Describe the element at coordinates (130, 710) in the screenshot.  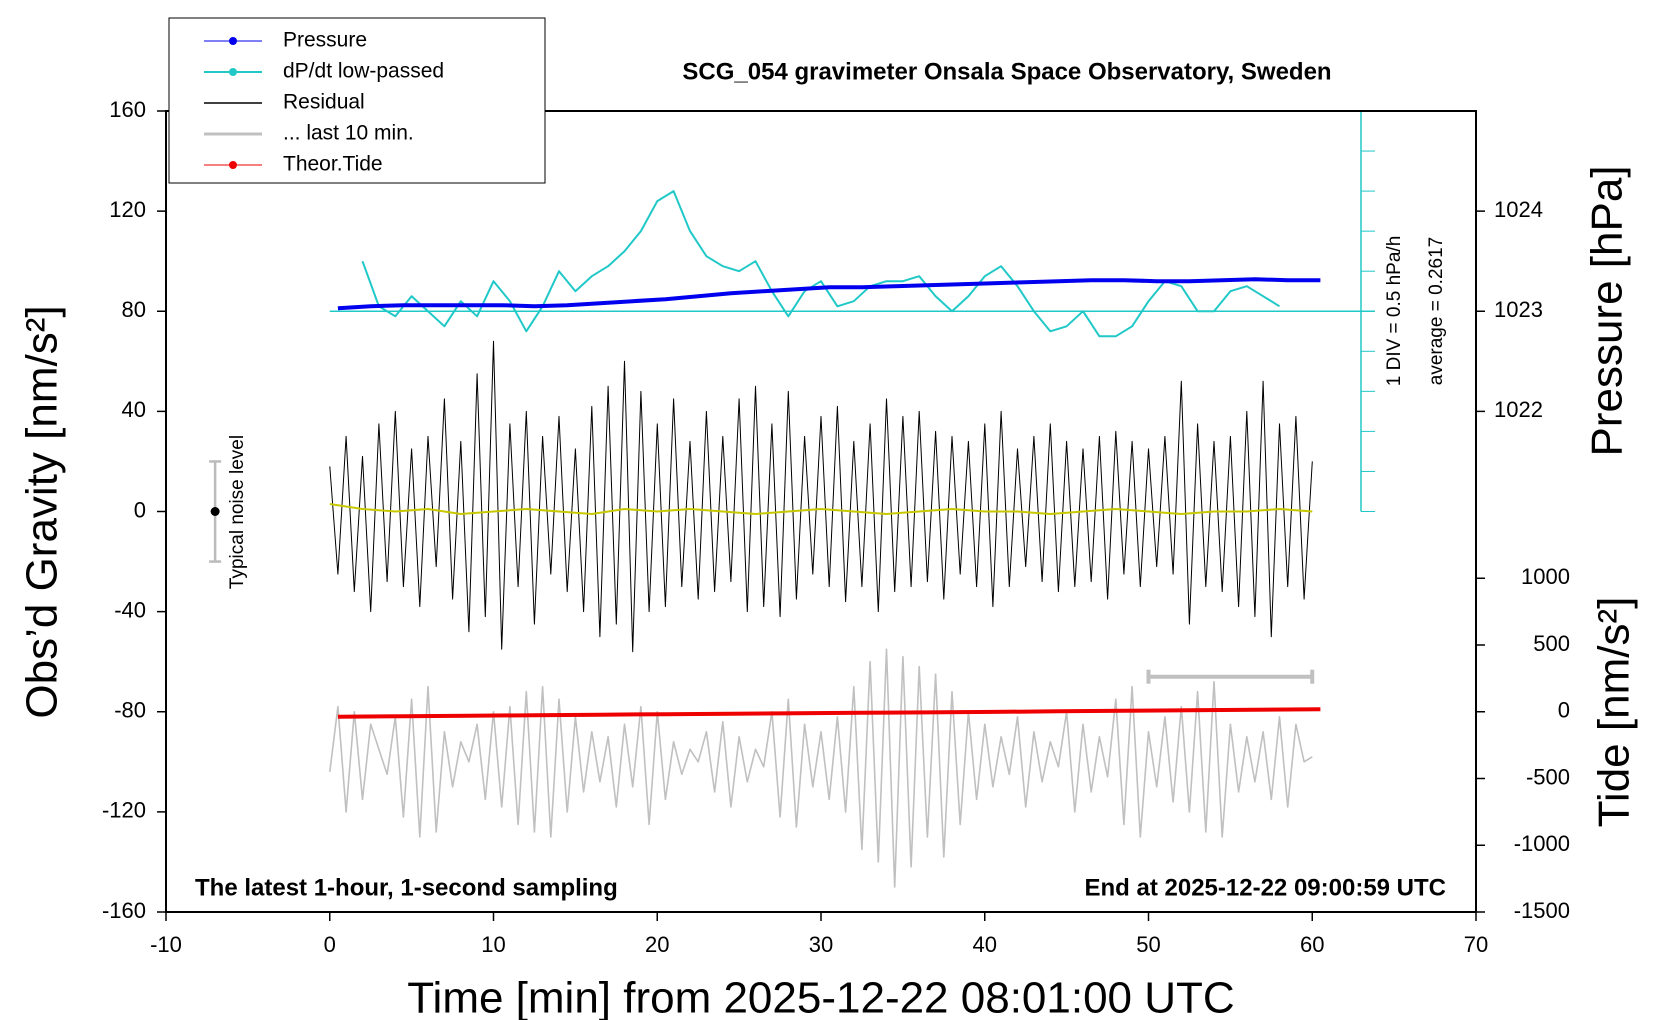
I see `y-tick-label: -80` at that location.